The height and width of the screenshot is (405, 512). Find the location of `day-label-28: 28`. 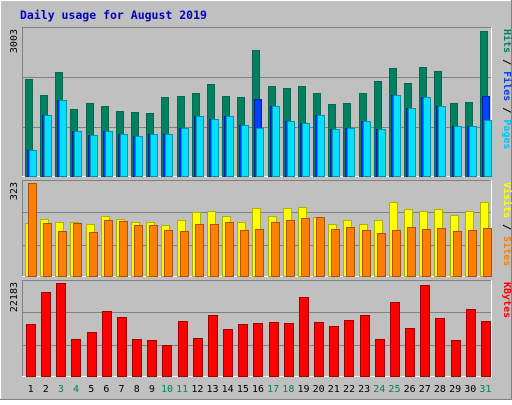

day-label-28: 28 is located at coordinates (440, 389).